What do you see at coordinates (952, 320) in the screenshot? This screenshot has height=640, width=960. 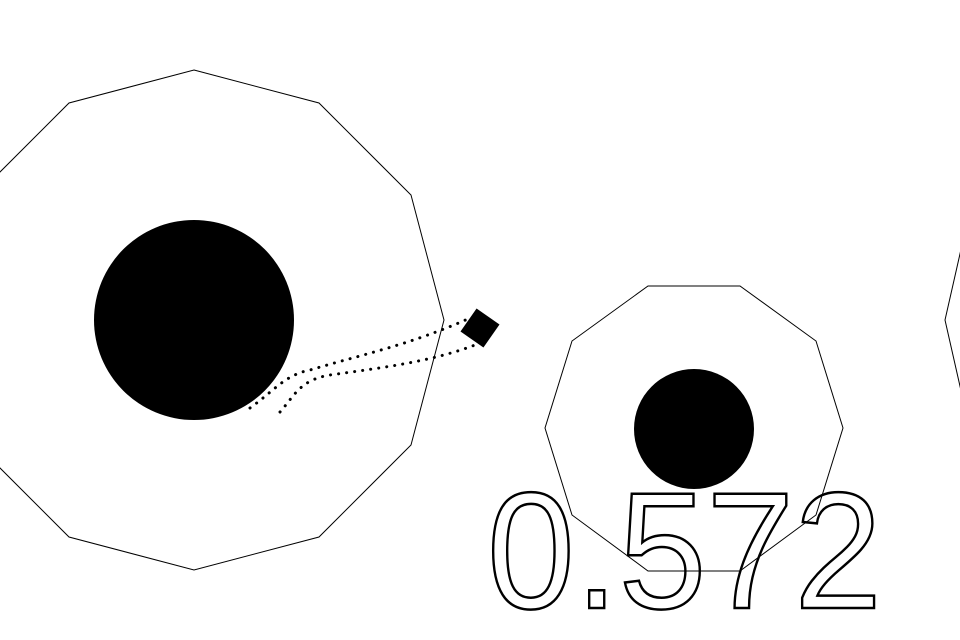 I see `next-orbit` at bounding box center [952, 320].